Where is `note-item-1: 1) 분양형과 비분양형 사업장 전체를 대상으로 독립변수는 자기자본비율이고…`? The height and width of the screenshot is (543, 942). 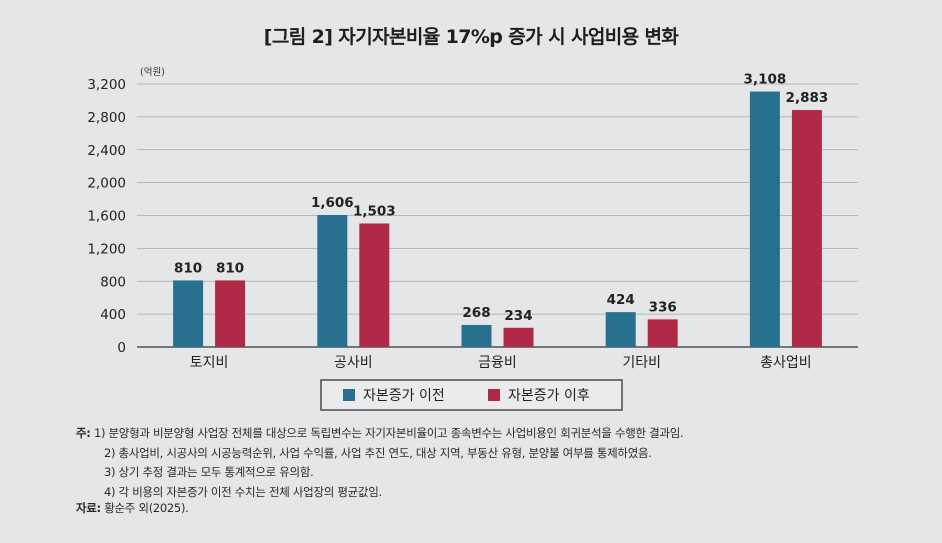 note-item-1: 1) 분양형과 비분양형 사업장 전체를 대상으로 독립변수는 자기자본비율이고… is located at coordinates (388, 433).